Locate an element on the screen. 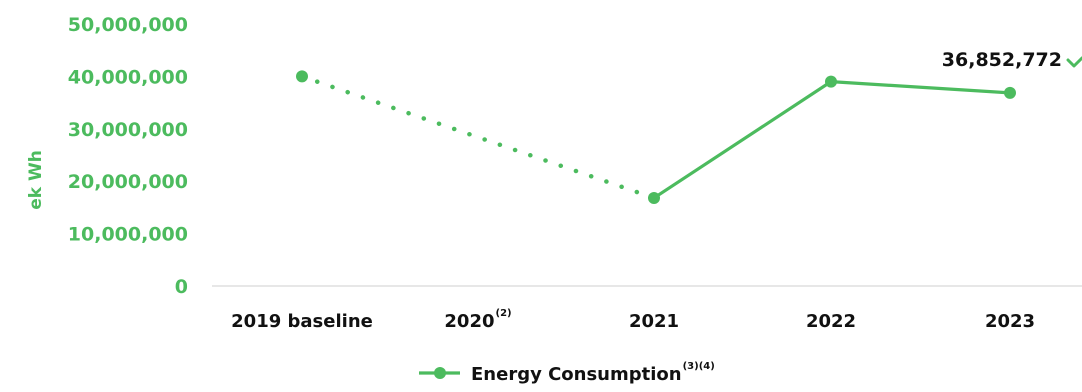 This screenshot has height=392, width=1082. y-tick-label: 40,000,000 is located at coordinates (128, 77).